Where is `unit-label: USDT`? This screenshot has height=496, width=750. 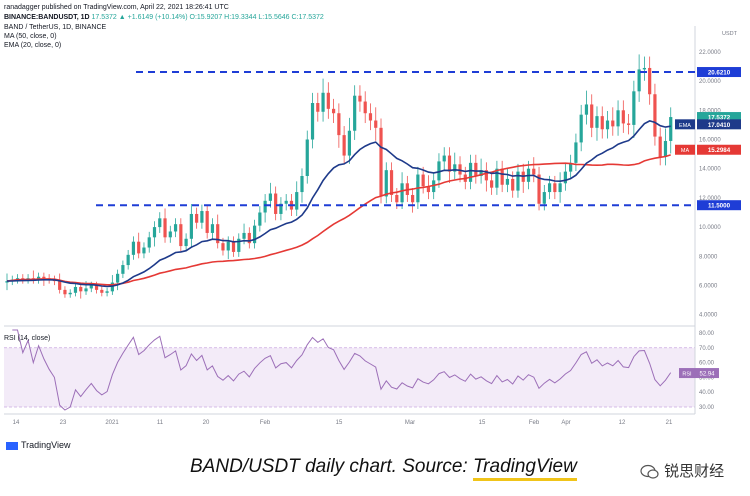
unit-label: USDT is located at coordinates (730, 34).